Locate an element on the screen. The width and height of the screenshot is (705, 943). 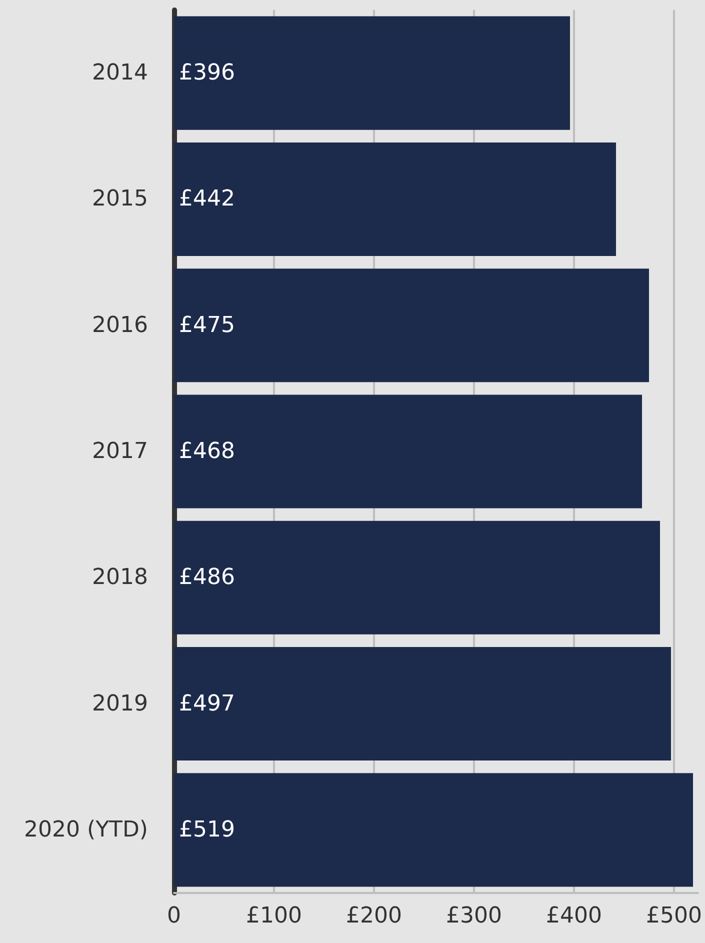
x-tick-label: £200 is located at coordinates (374, 916).